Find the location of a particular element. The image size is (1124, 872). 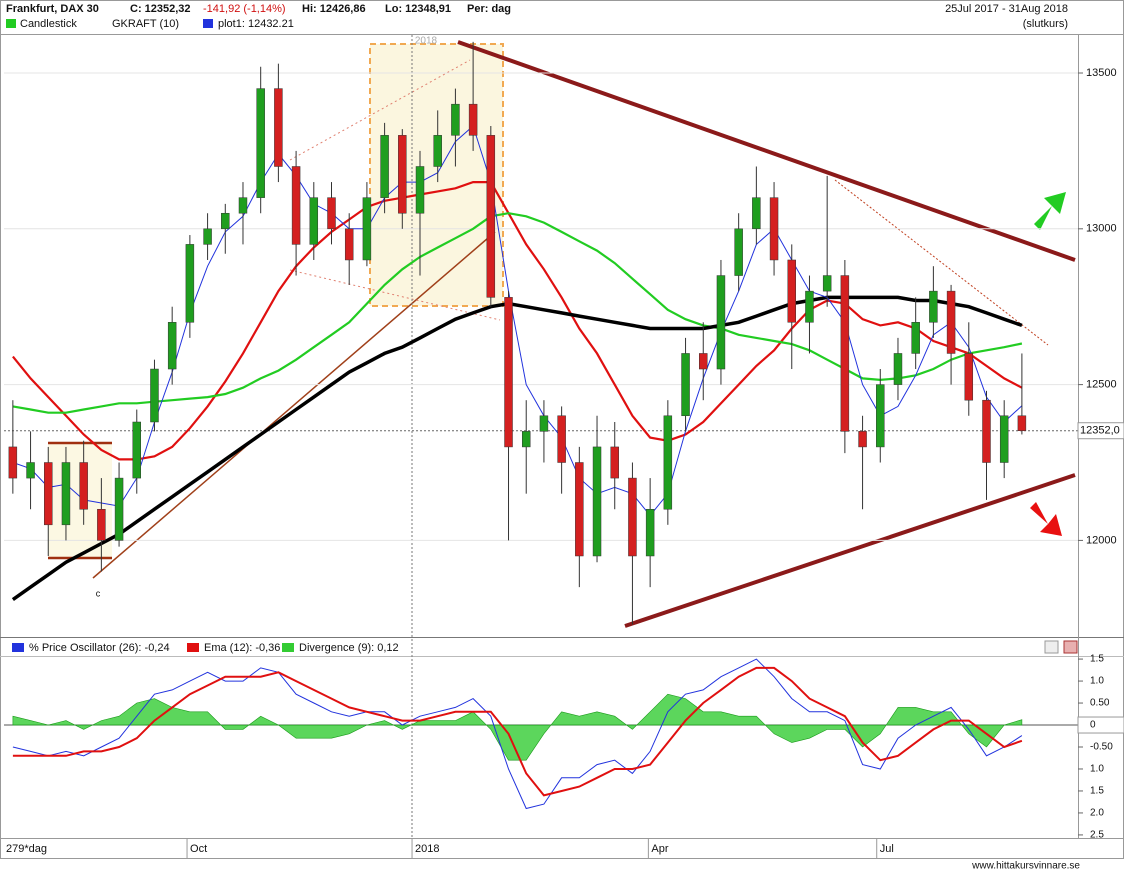

legend-label: % Price Oscillator (26): -0,24 is located at coordinates (99, 648).